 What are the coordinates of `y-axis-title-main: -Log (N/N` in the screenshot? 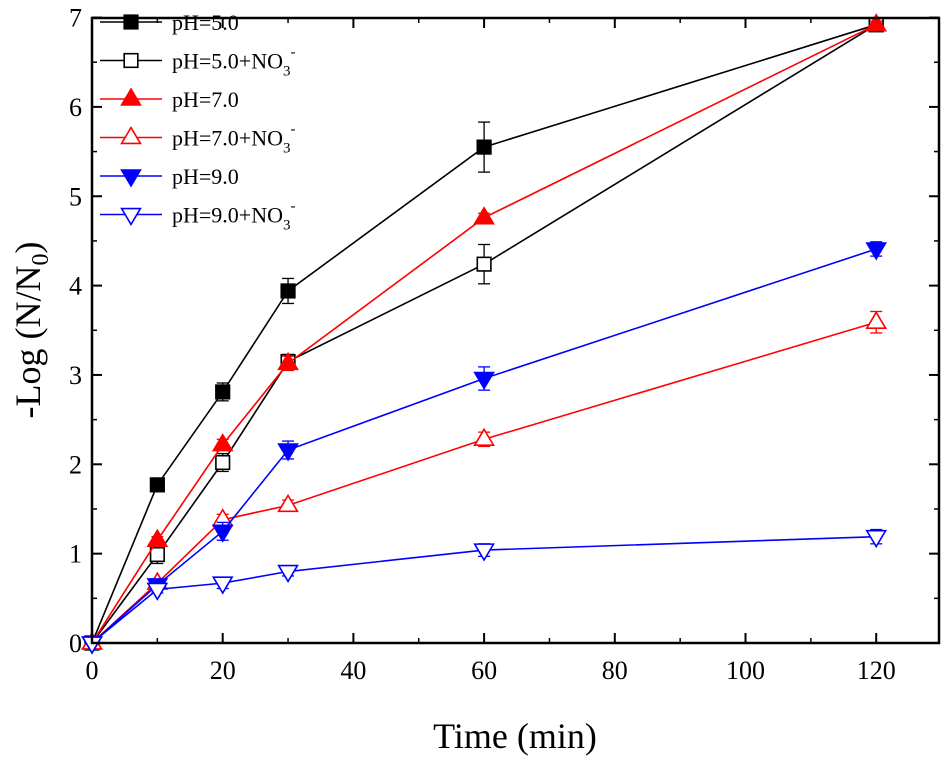 It's located at (28, 342).